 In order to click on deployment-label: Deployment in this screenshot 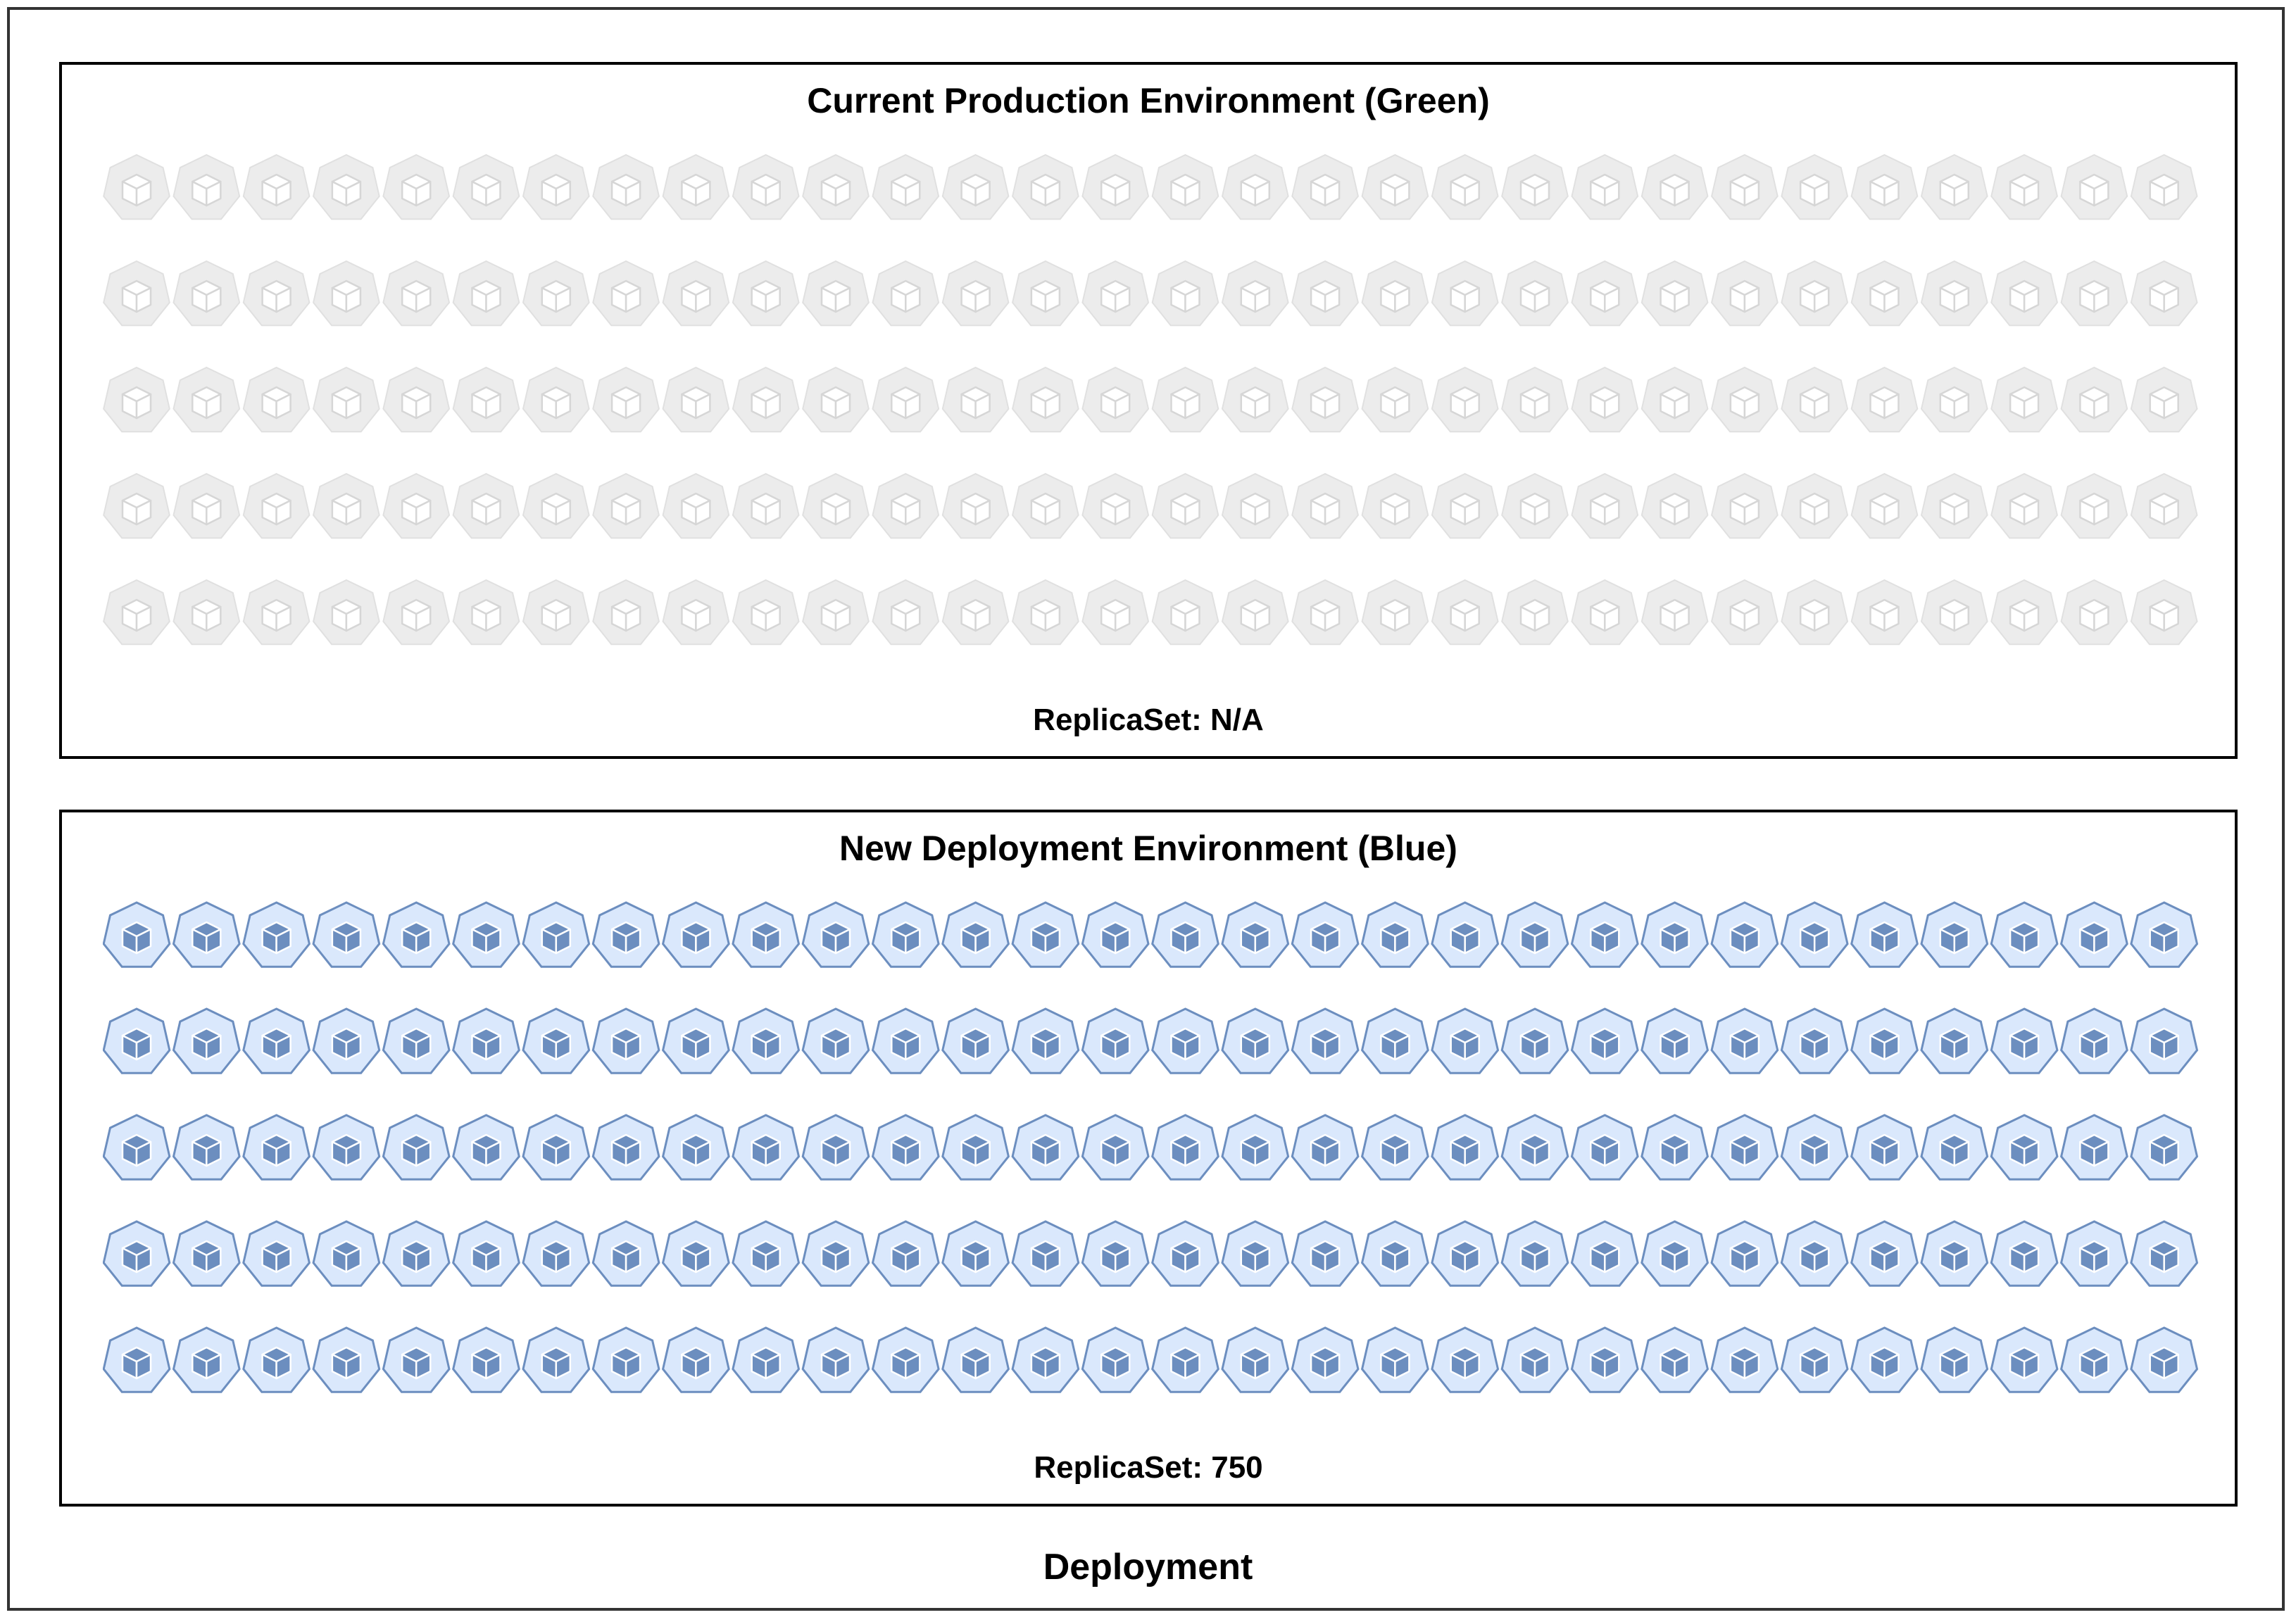, I will do `click(1148, 1567)`.